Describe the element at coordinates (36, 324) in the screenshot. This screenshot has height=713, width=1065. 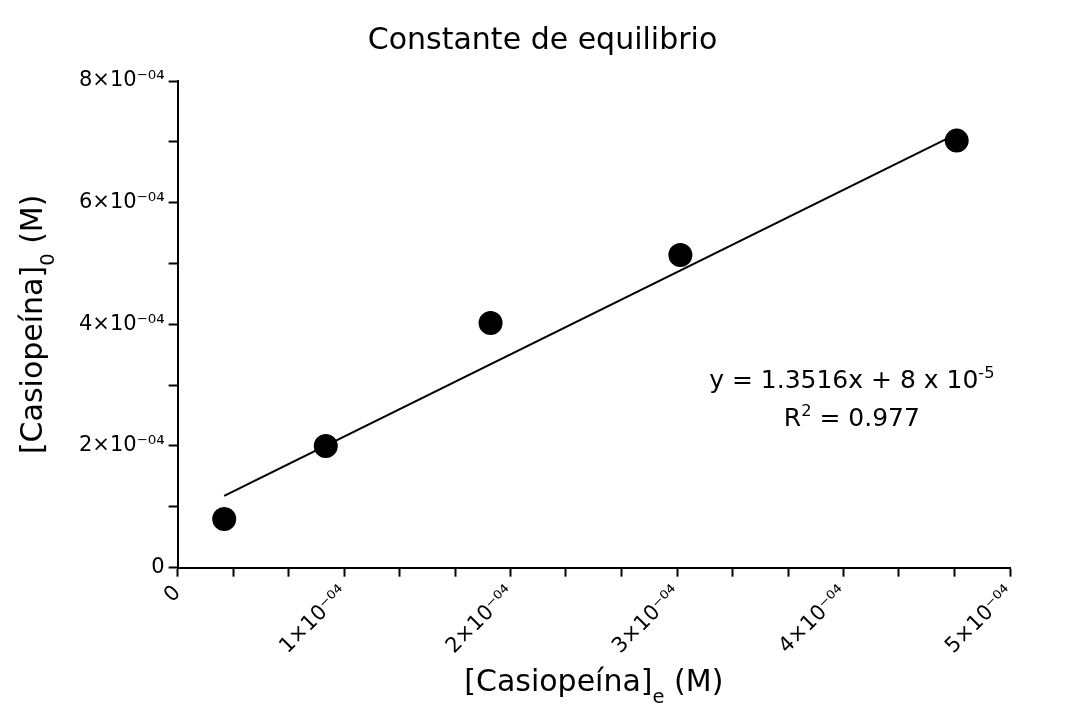
I see `y-axis-title: [Casiopeína]0 (M)` at that location.